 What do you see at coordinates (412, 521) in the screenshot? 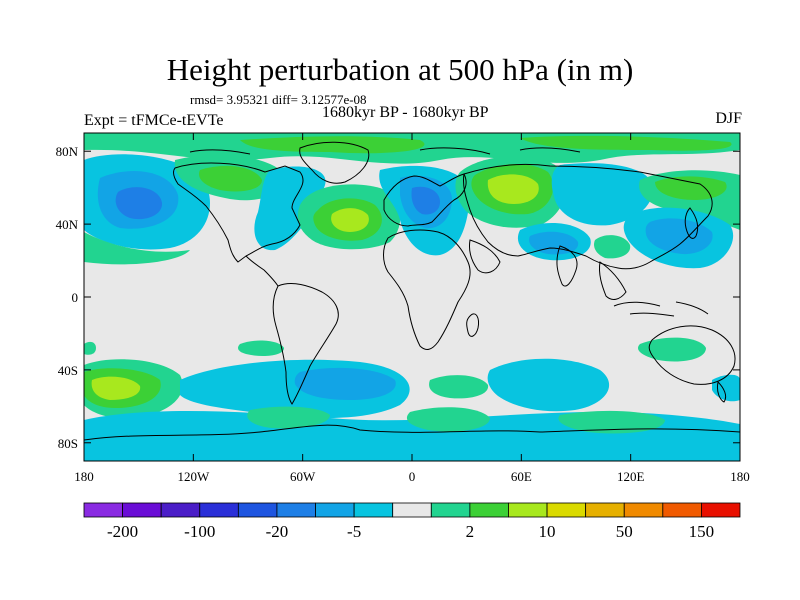
I see `colorbar: -200 -100 -20 -5 2 10 50 150` at bounding box center [412, 521].